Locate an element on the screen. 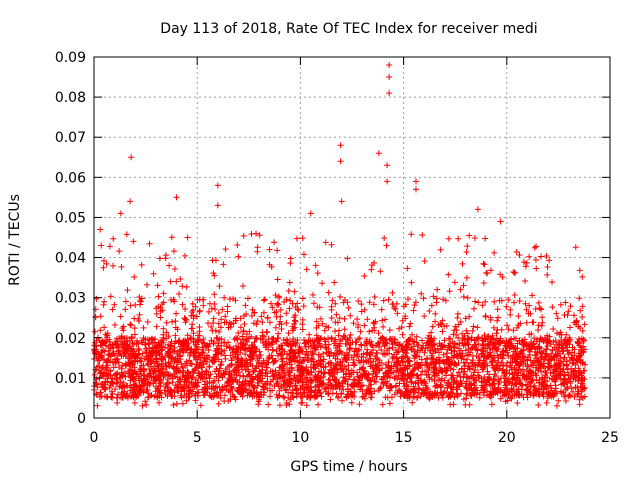 Image resolution: width=640 pixels, height=480 pixels. x-tick-label: 20 is located at coordinates (507, 438).